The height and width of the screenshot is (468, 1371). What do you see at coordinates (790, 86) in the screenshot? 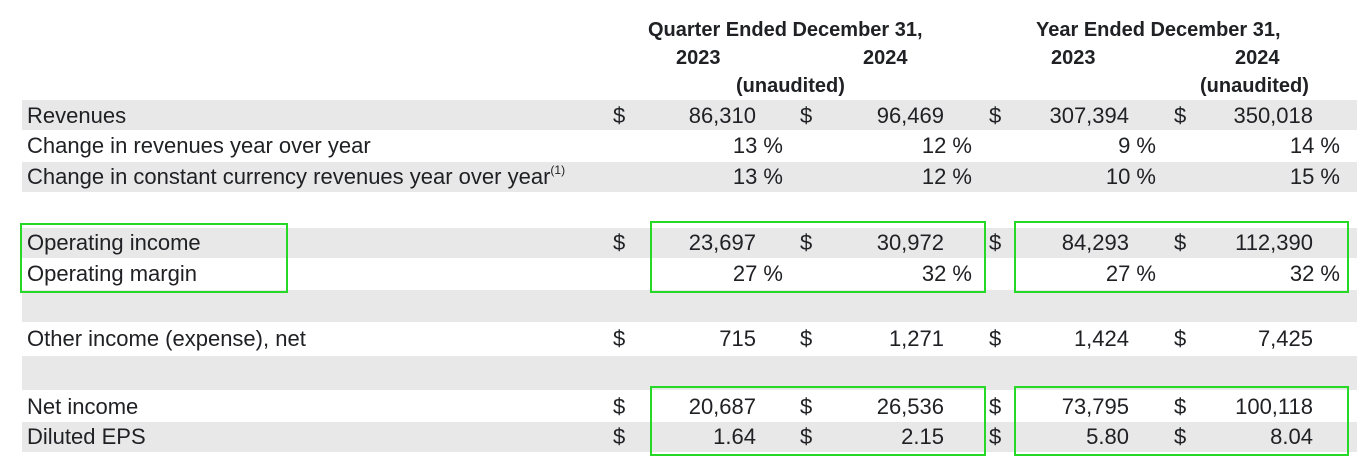
I see `quarter-unaudited-note: (unaudited)` at bounding box center [790, 86].